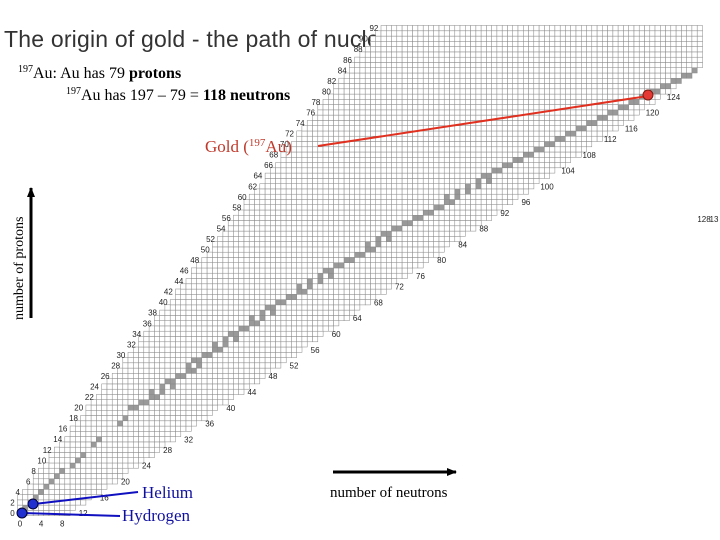 This screenshot has width=720, height=540. I want to click on proton-tick-label: 68, so click(273, 155).